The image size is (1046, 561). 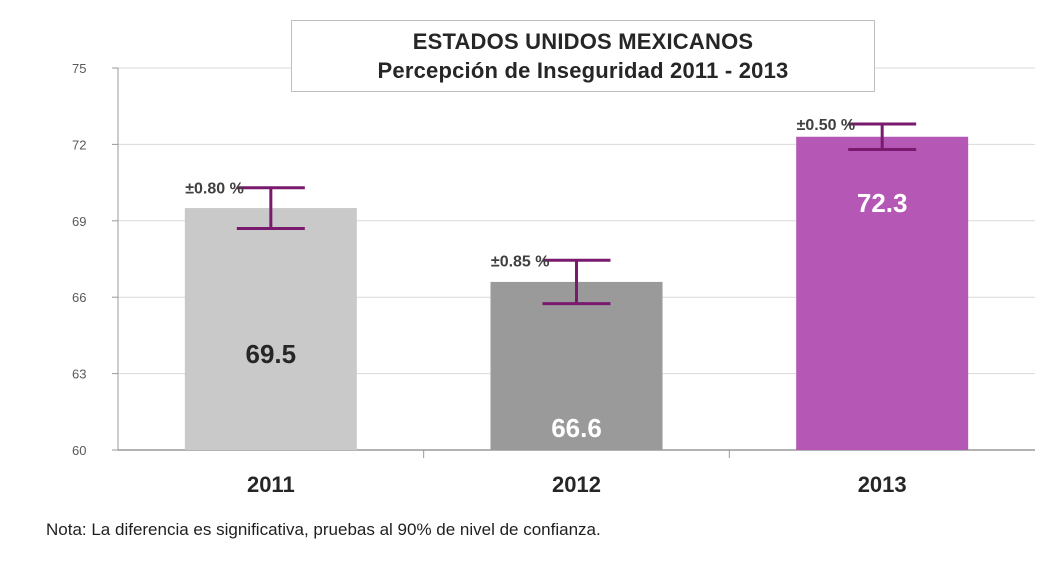 I want to click on error-label: ±0.85 %, so click(x=520, y=261).